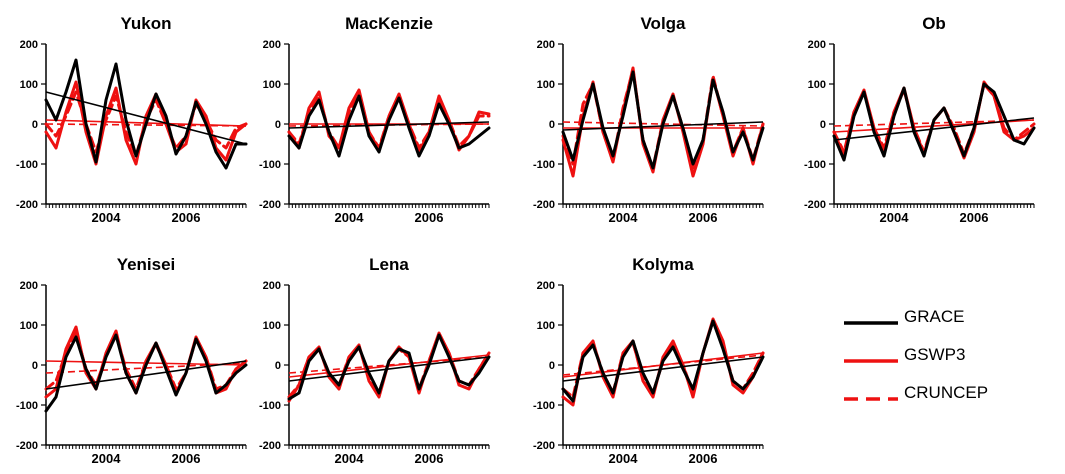  What do you see at coordinates (544, 165) in the screenshot?
I see `y-tick-label-volga: -100` at bounding box center [544, 165].